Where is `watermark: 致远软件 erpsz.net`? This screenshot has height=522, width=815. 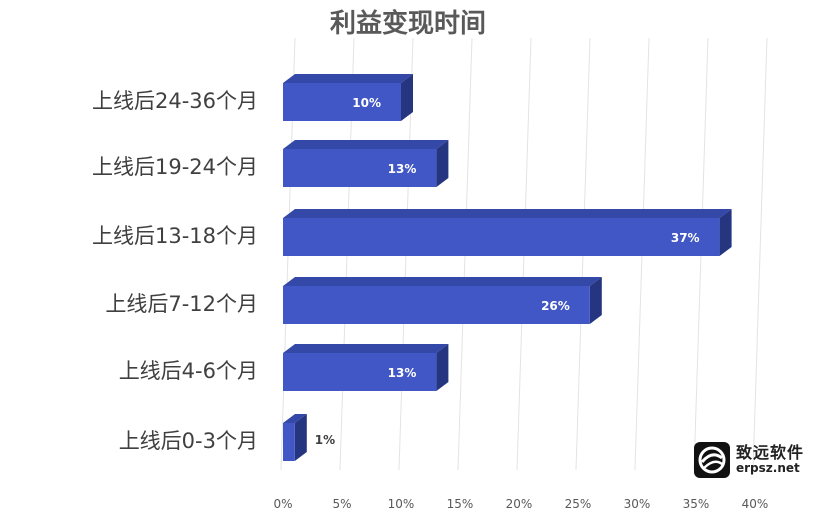
watermark: 致远软件 erpsz.net is located at coordinates (749, 460).